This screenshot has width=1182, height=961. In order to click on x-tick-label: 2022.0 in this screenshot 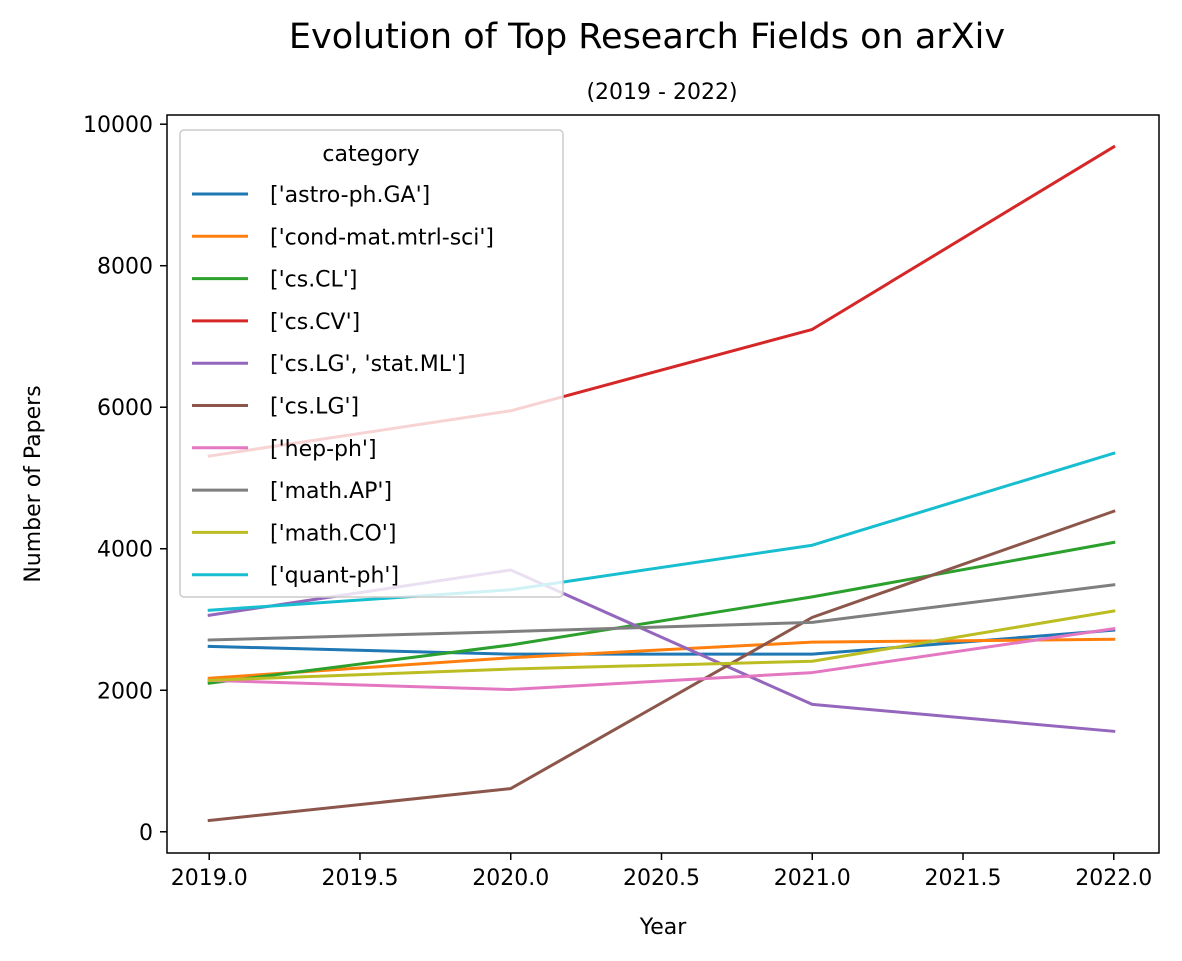, I will do `click(1113, 878)`.